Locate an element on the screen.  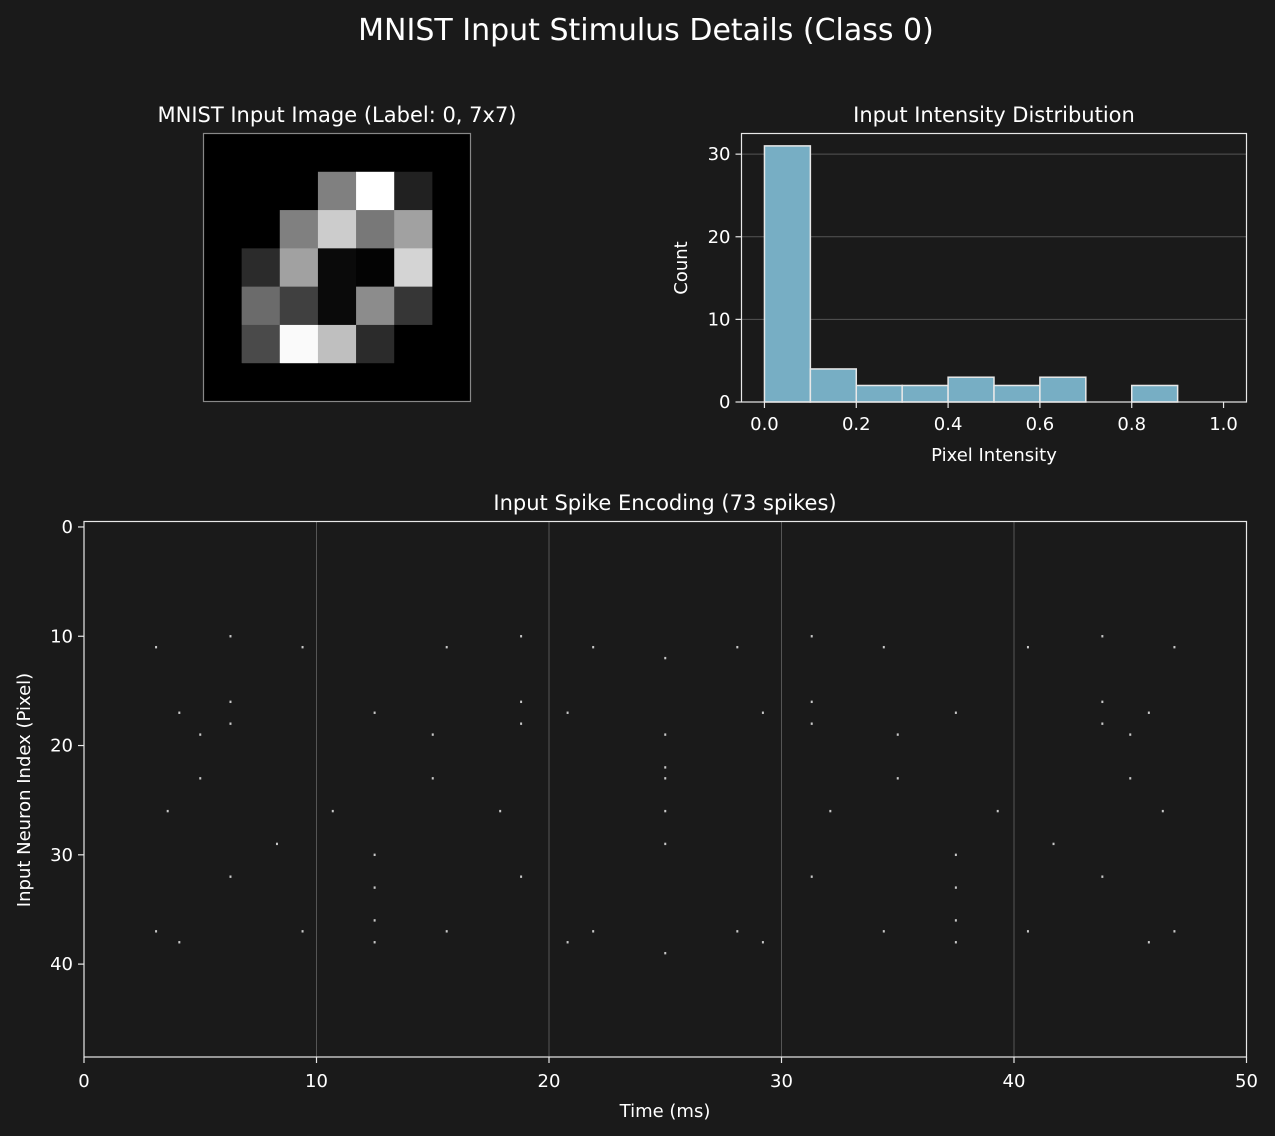
image-pixel-r6-c3 is located at coordinates (337, 382).